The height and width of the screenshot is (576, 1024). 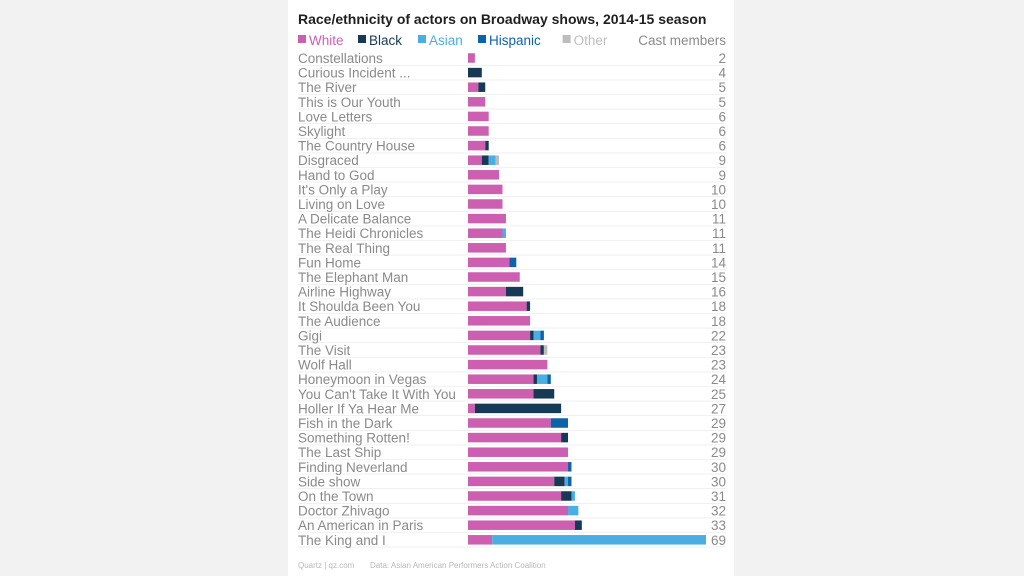 I want to click on category-label: The Audience, so click(x=339, y=321).